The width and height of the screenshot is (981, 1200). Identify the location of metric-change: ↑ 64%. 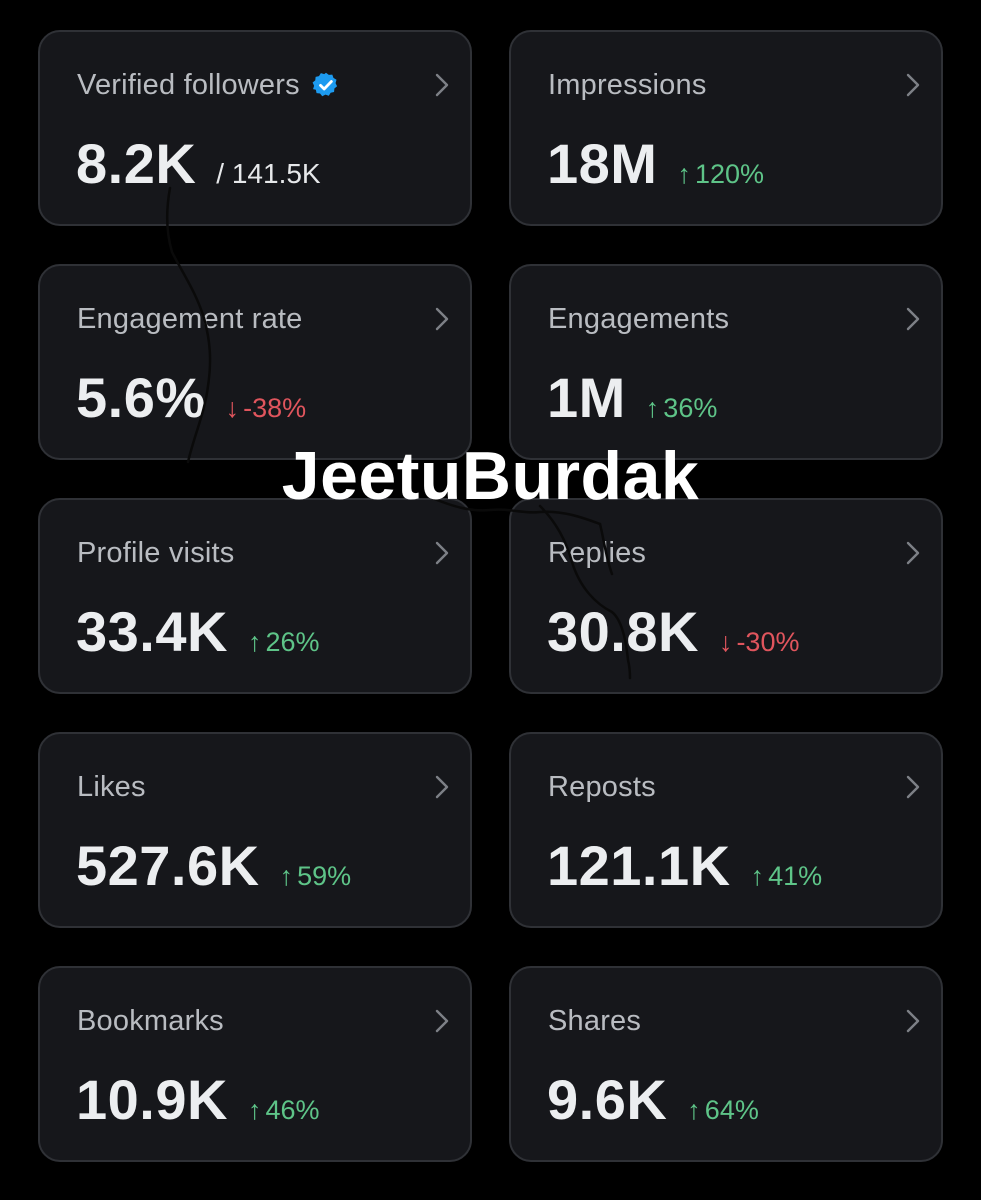
(723, 1110).